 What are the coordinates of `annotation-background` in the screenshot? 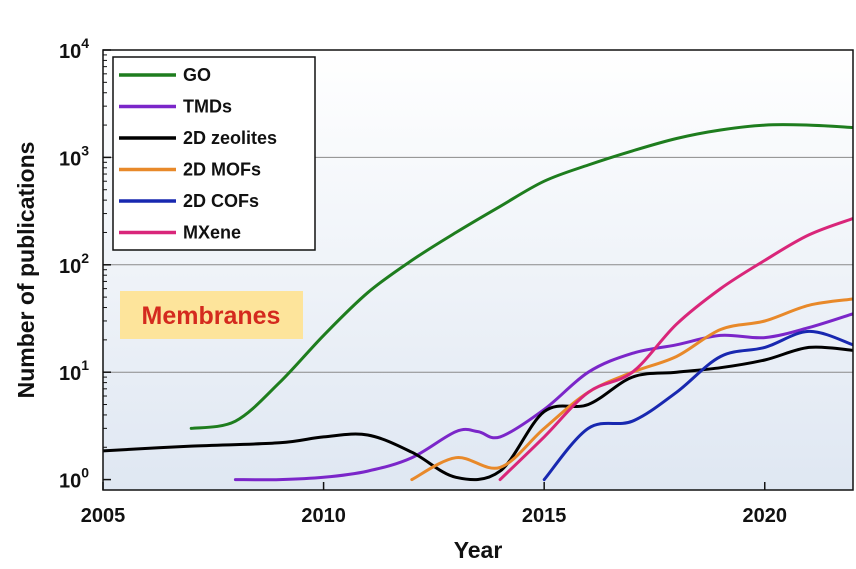 It's located at (211, 315).